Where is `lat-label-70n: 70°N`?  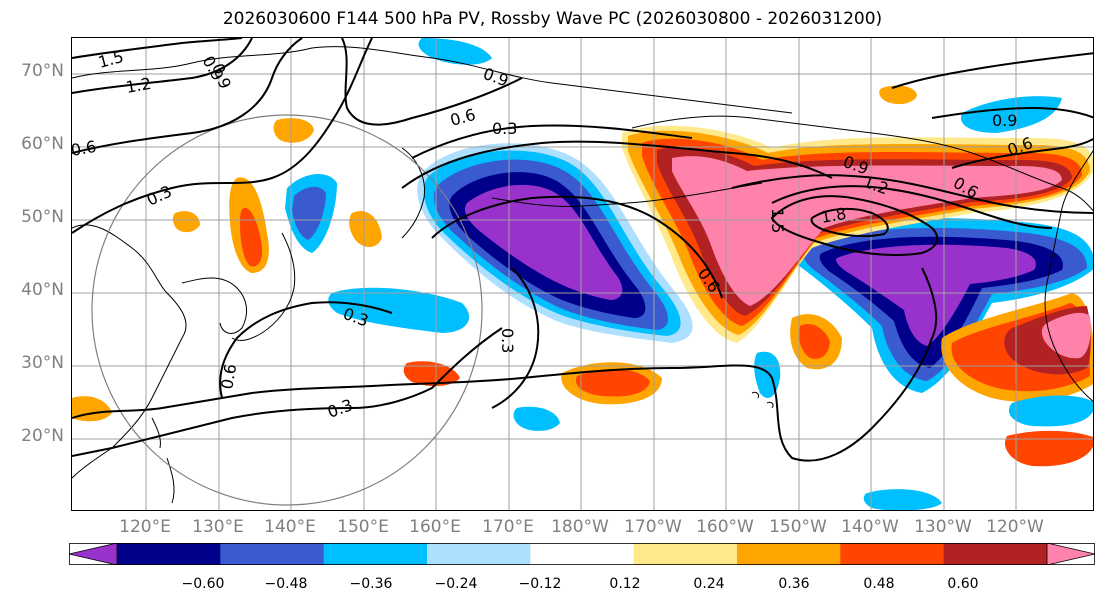 lat-label-70n: 70°N is located at coordinates (42, 71).